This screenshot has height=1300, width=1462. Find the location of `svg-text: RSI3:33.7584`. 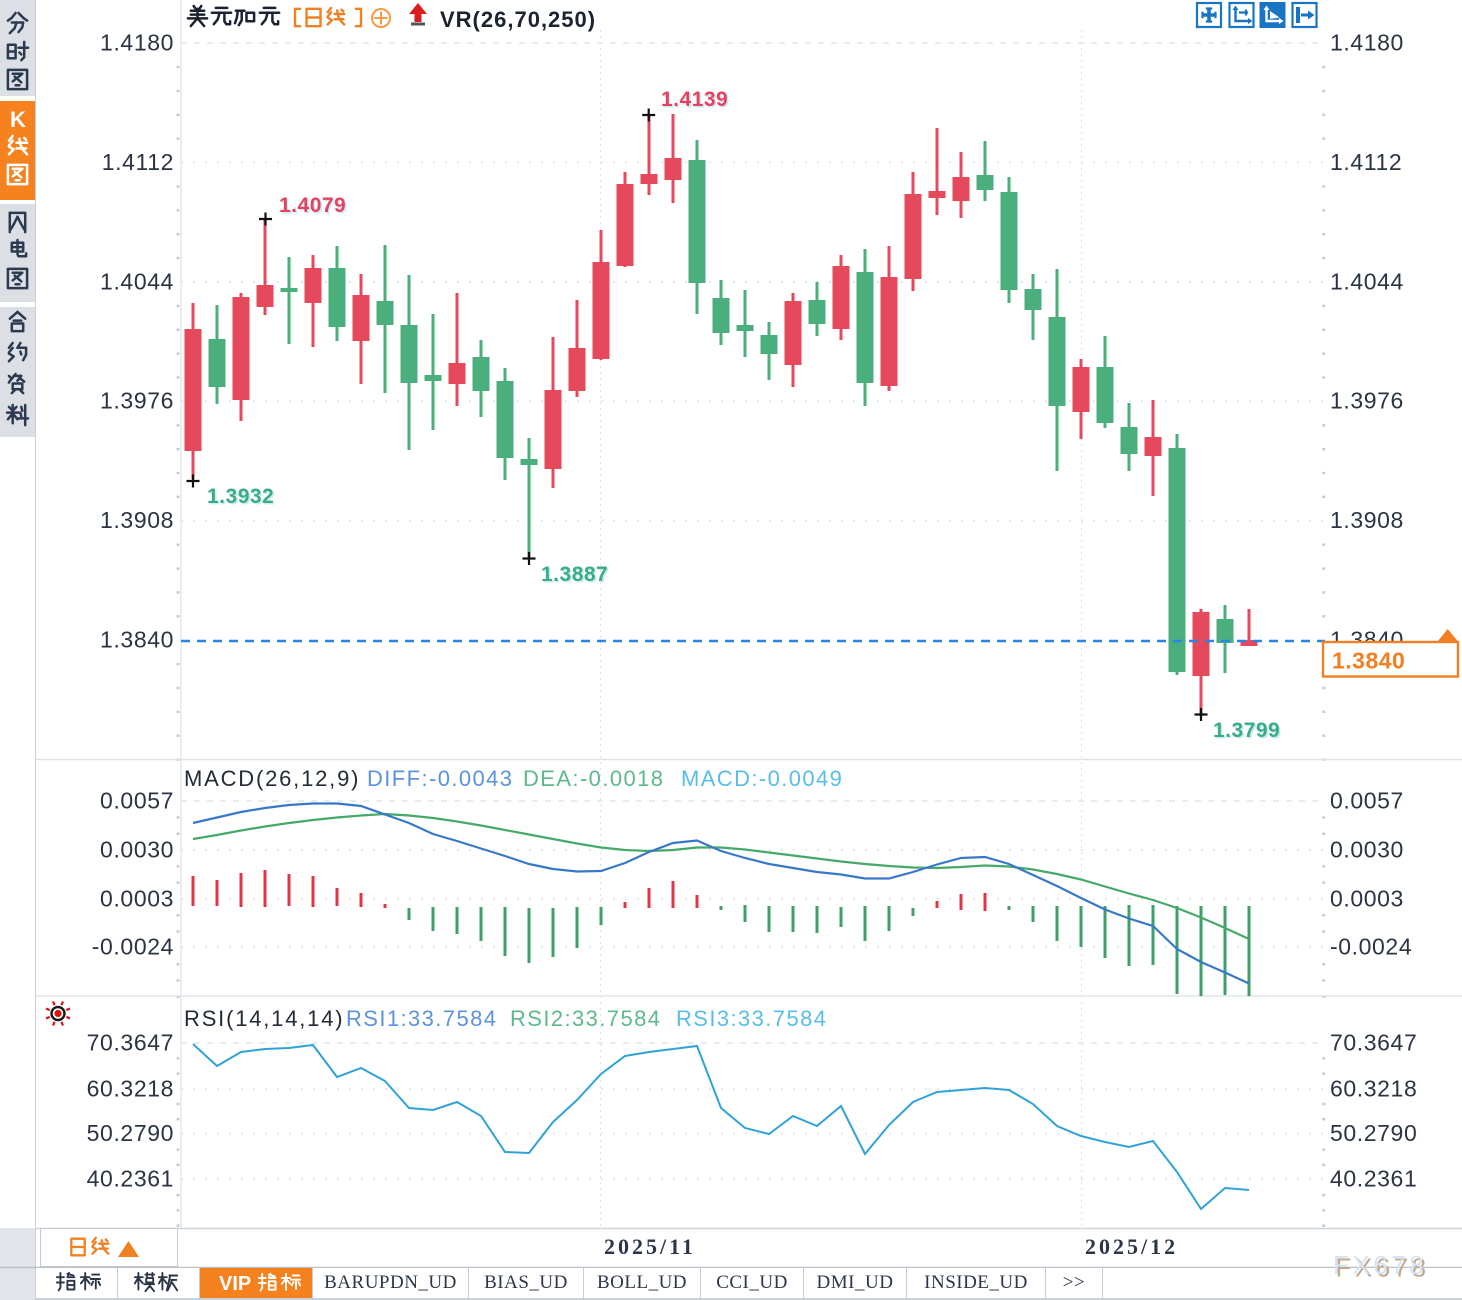

svg-text: RSI3:33.7584 is located at coordinates (751, 1018).